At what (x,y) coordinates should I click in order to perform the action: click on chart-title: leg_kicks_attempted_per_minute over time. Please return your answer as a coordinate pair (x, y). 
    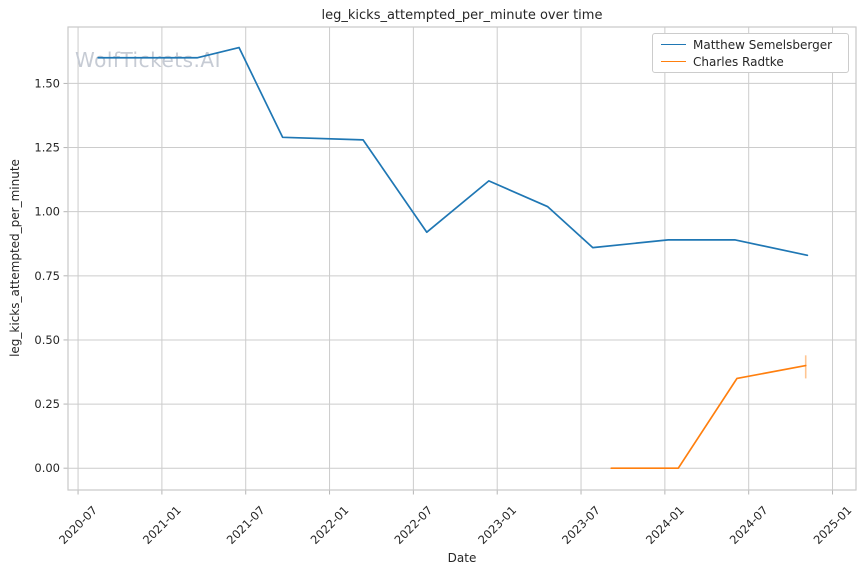
    Looking at the image, I should click on (462, 15).